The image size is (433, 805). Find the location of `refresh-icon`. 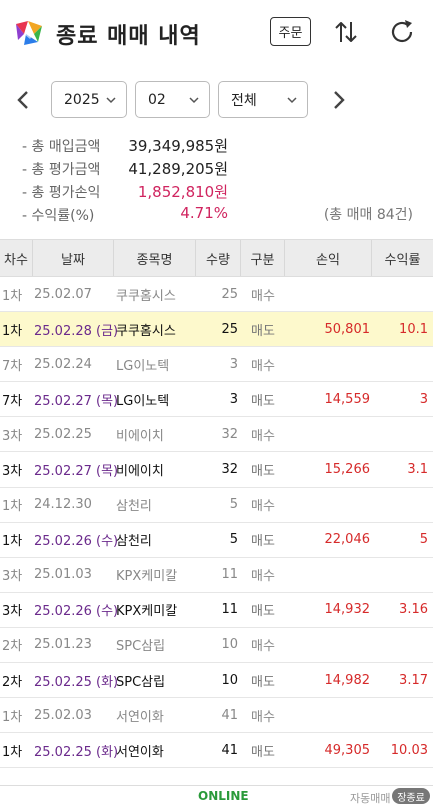

refresh-icon is located at coordinates (402, 32).